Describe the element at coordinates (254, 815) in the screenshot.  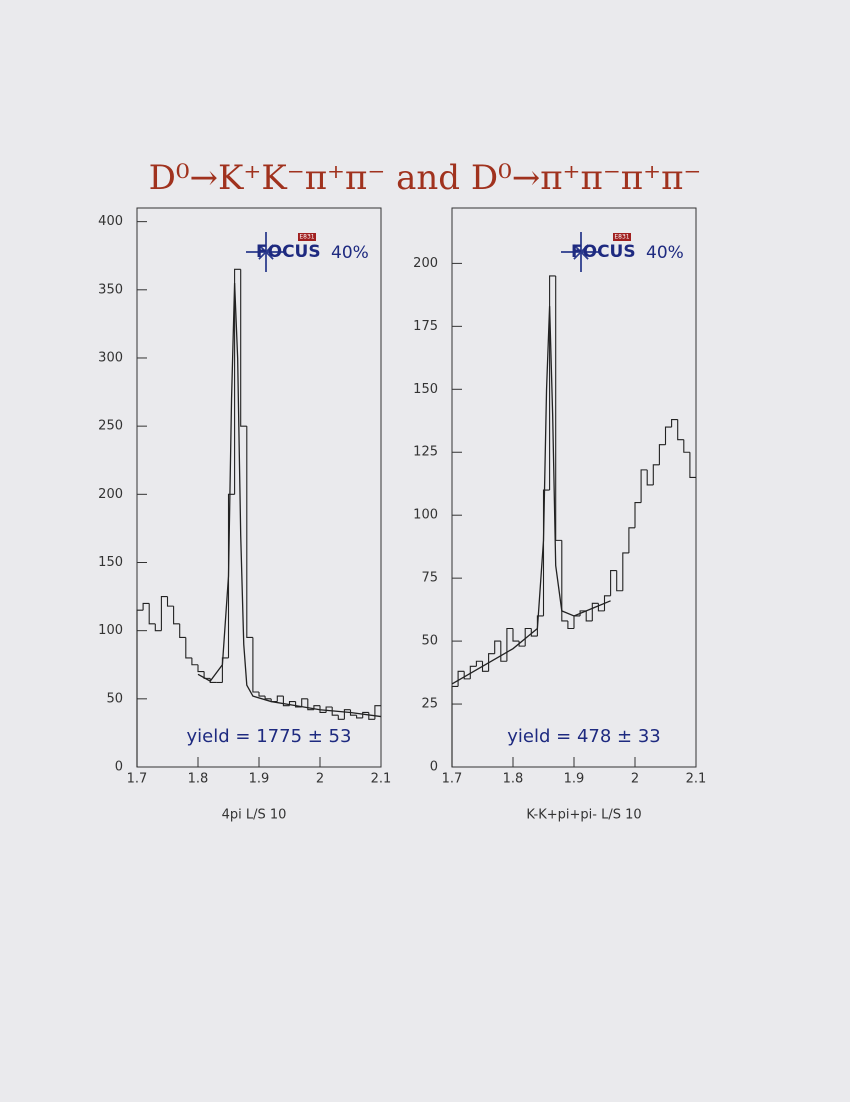
I see `x-axis-label: 4pi L/S 10` at that location.